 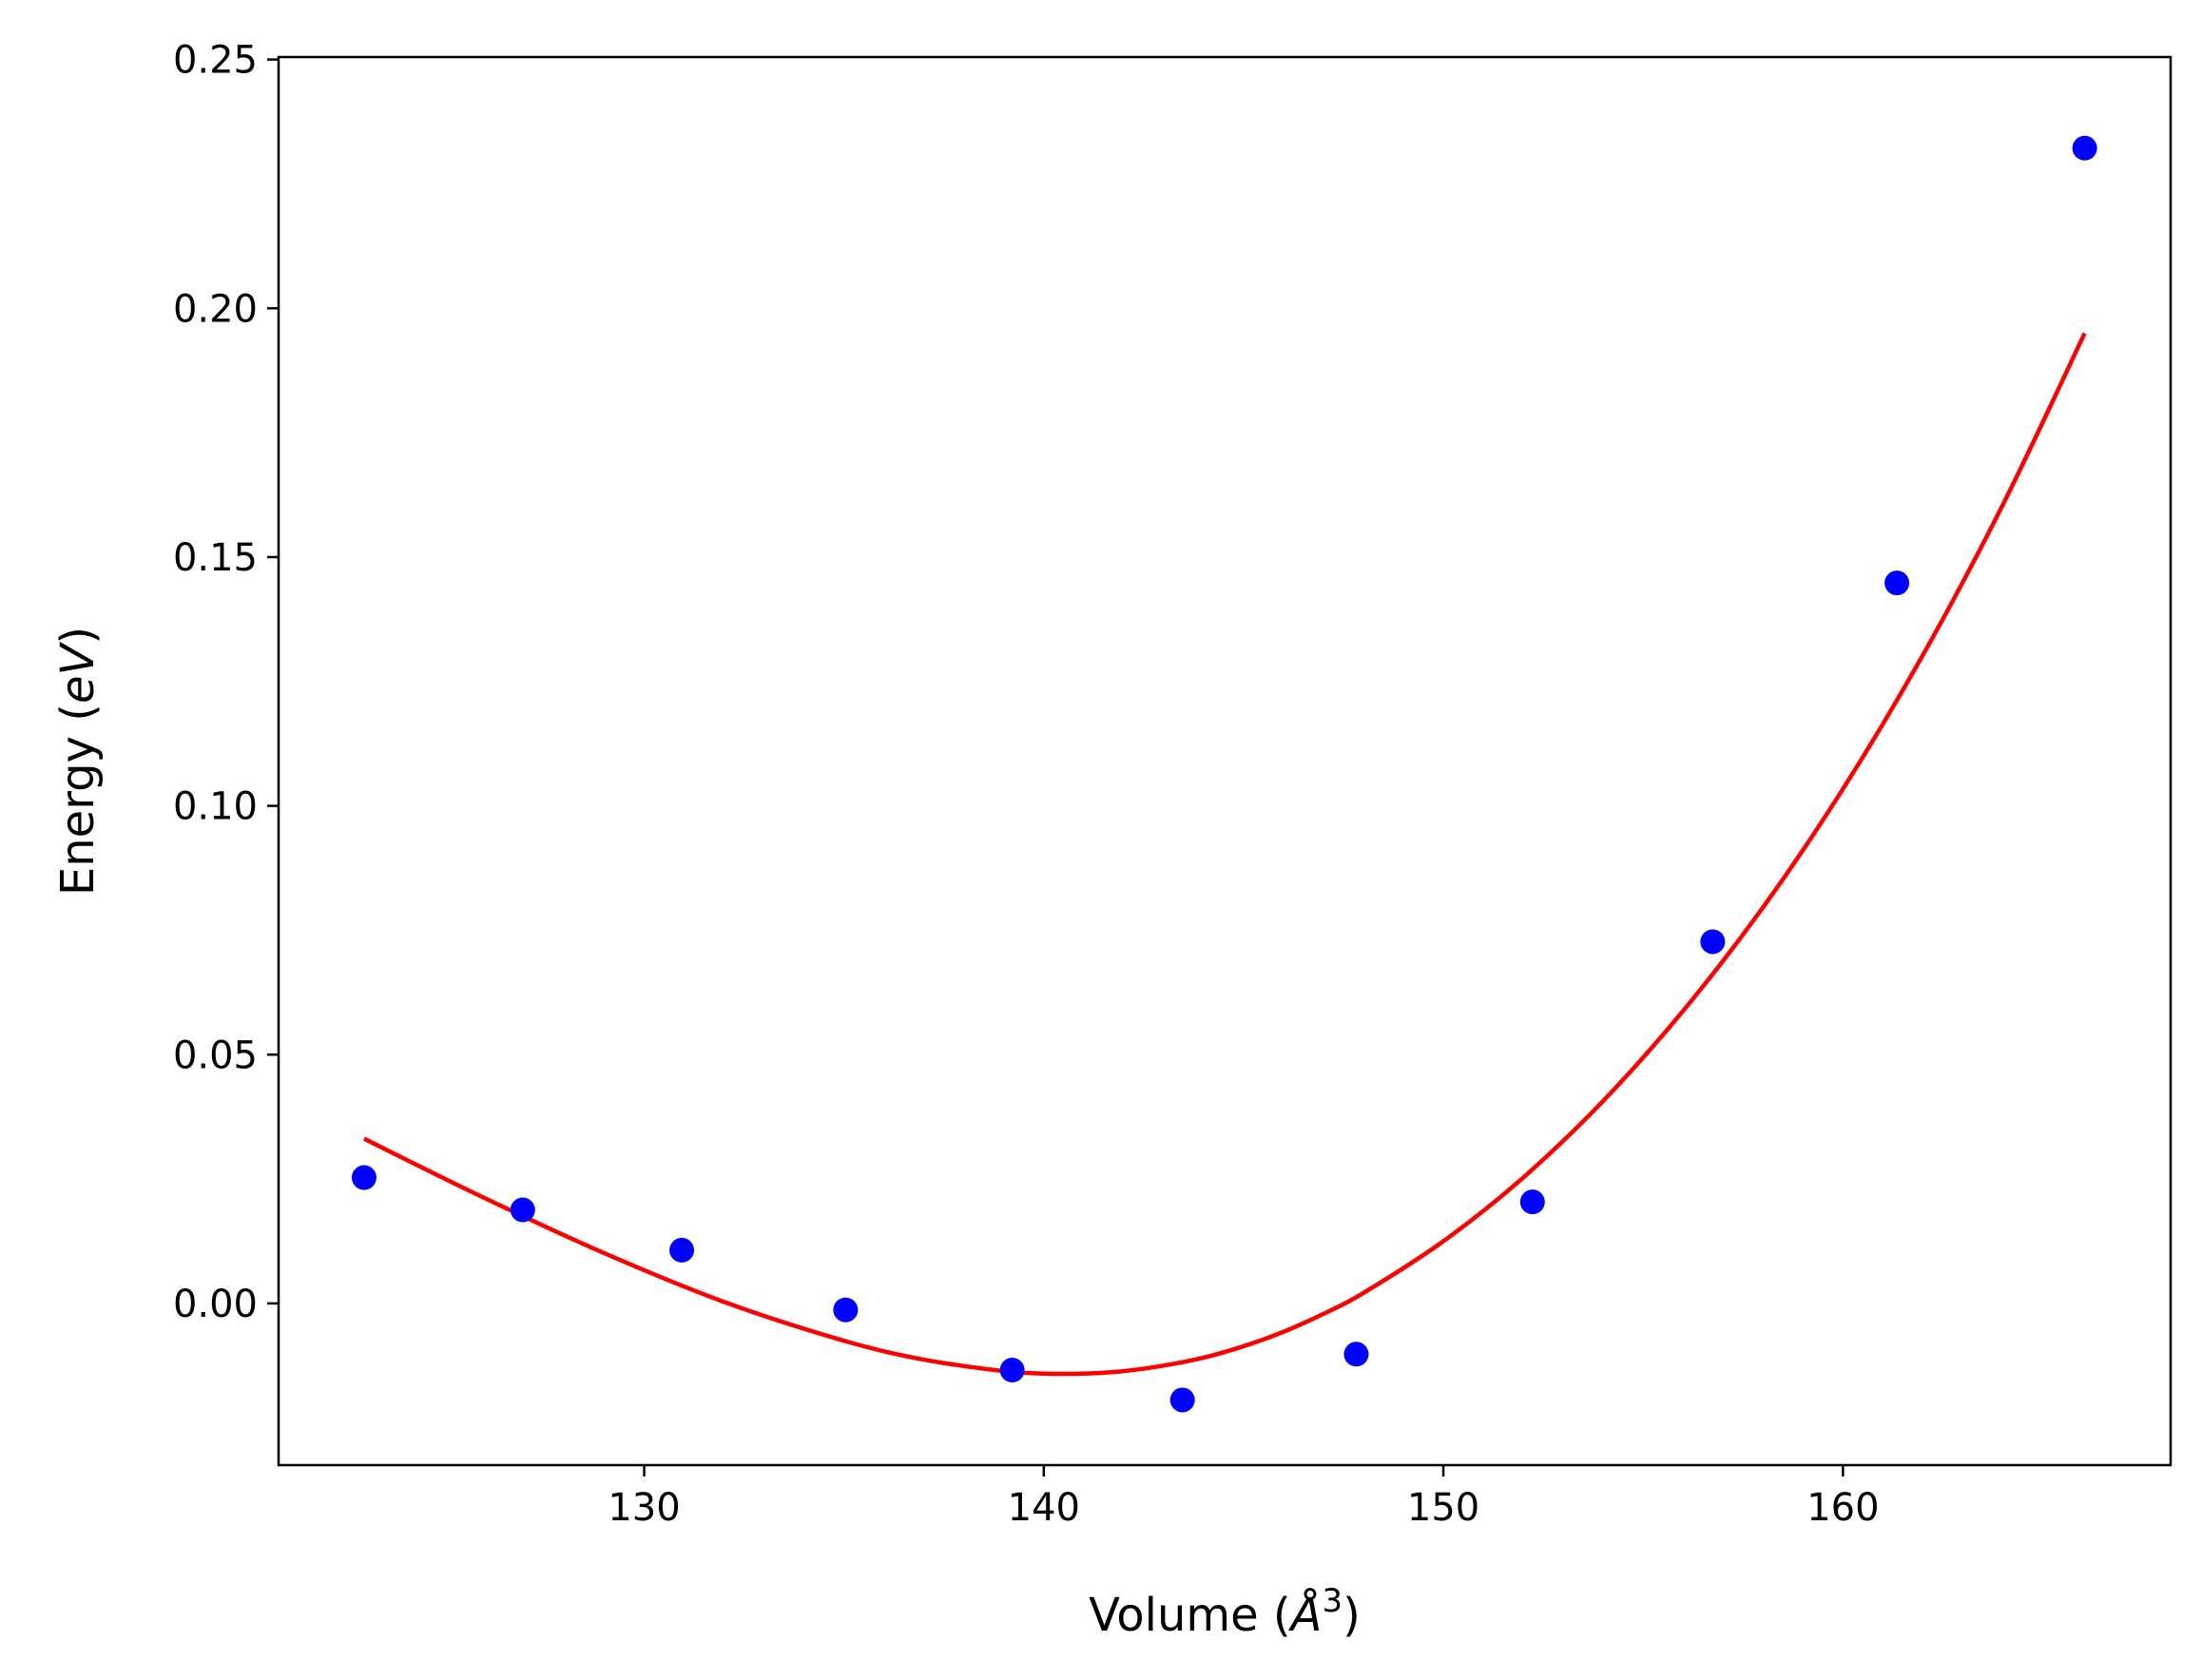 I want to click on x-axis-label-prefix: Volume (, so click(x=1190, y=1615).